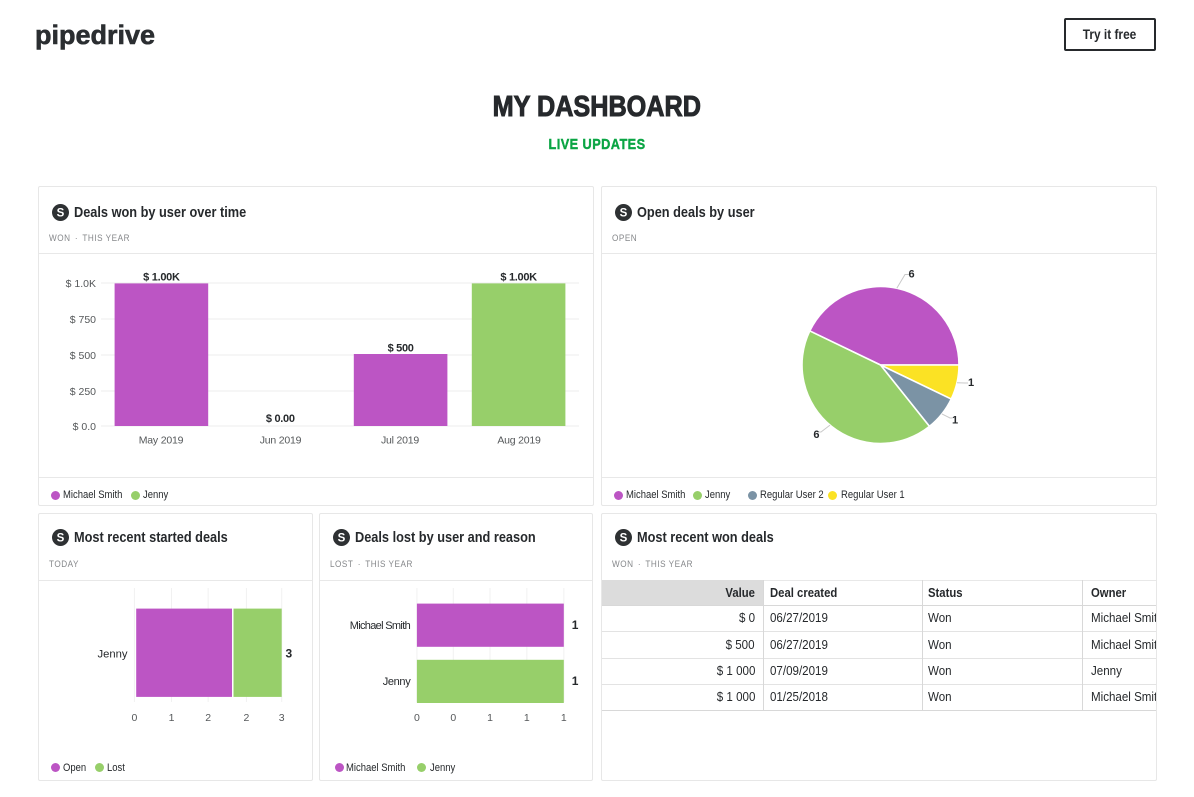 This screenshot has width=1194, height=797. Describe the element at coordinates (281, 441) in the screenshot. I see `svg-text: Jun 2019` at that location.